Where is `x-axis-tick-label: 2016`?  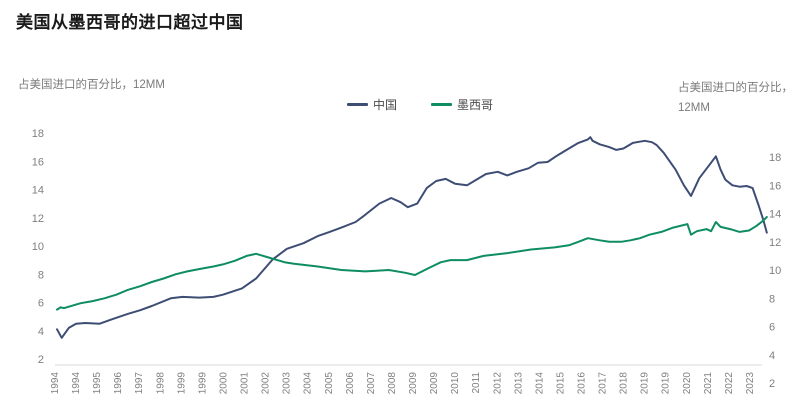 x-axis-tick-label: 2016 is located at coordinates (582, 383).